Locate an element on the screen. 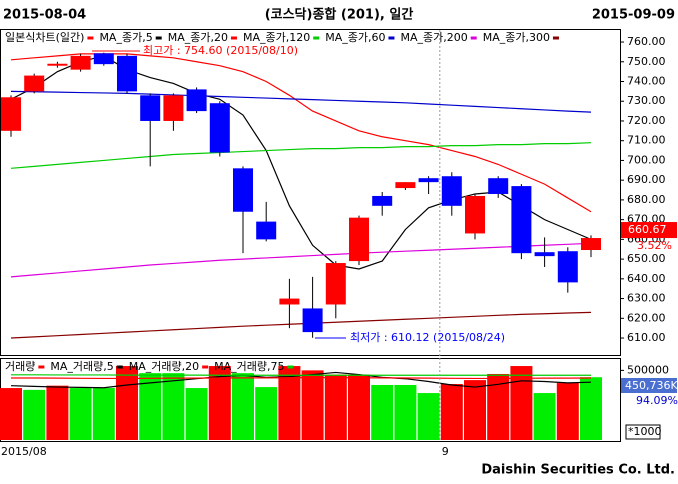 The width and height of the screenshot is (678, 484). end-date: 2015-09-09 is located at coordinates (633, 15).